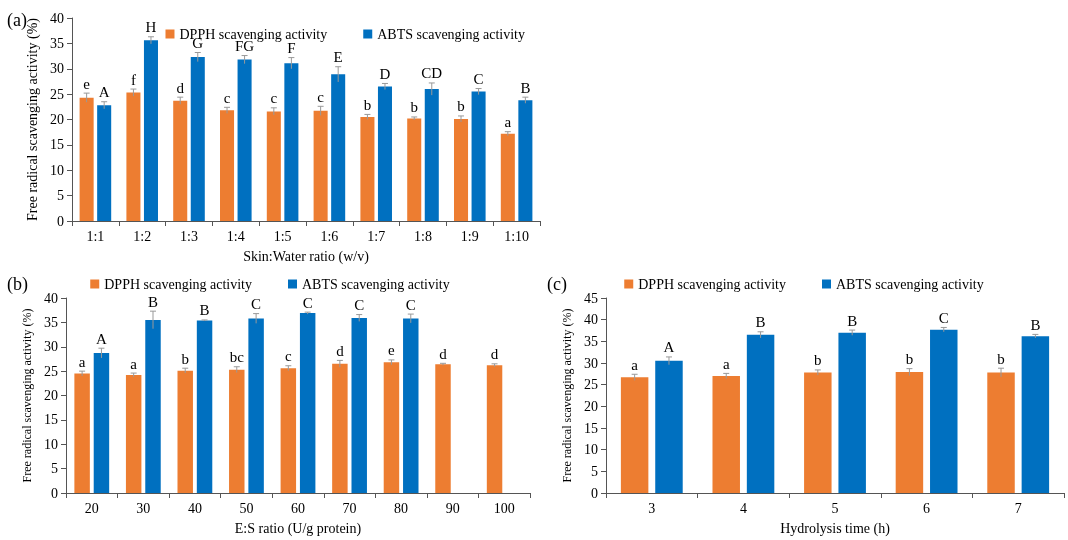 The width and height of the screenshot is (1068, 540). I want to click on x-axis-title: E:S ratio (U/g protein), so click(298, 528).